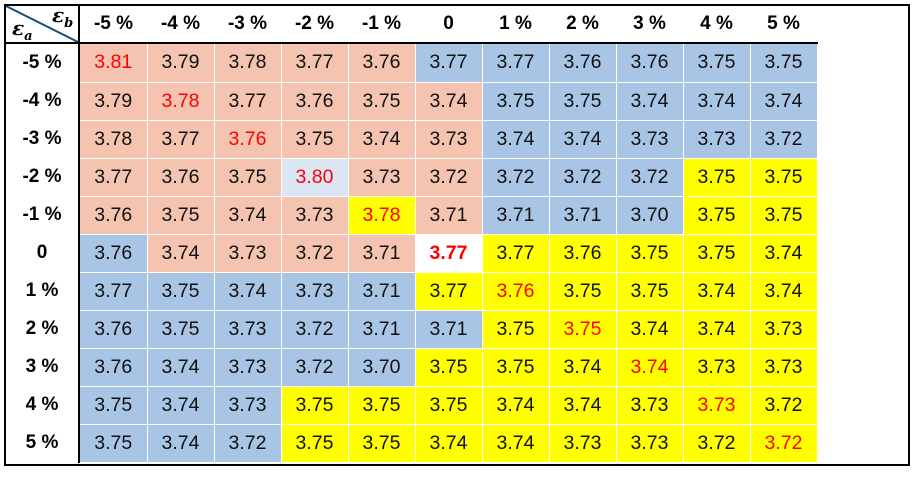 The height and width of the screenshot is (483, 918). I want to click on column-header: 0, so click(448, 25).